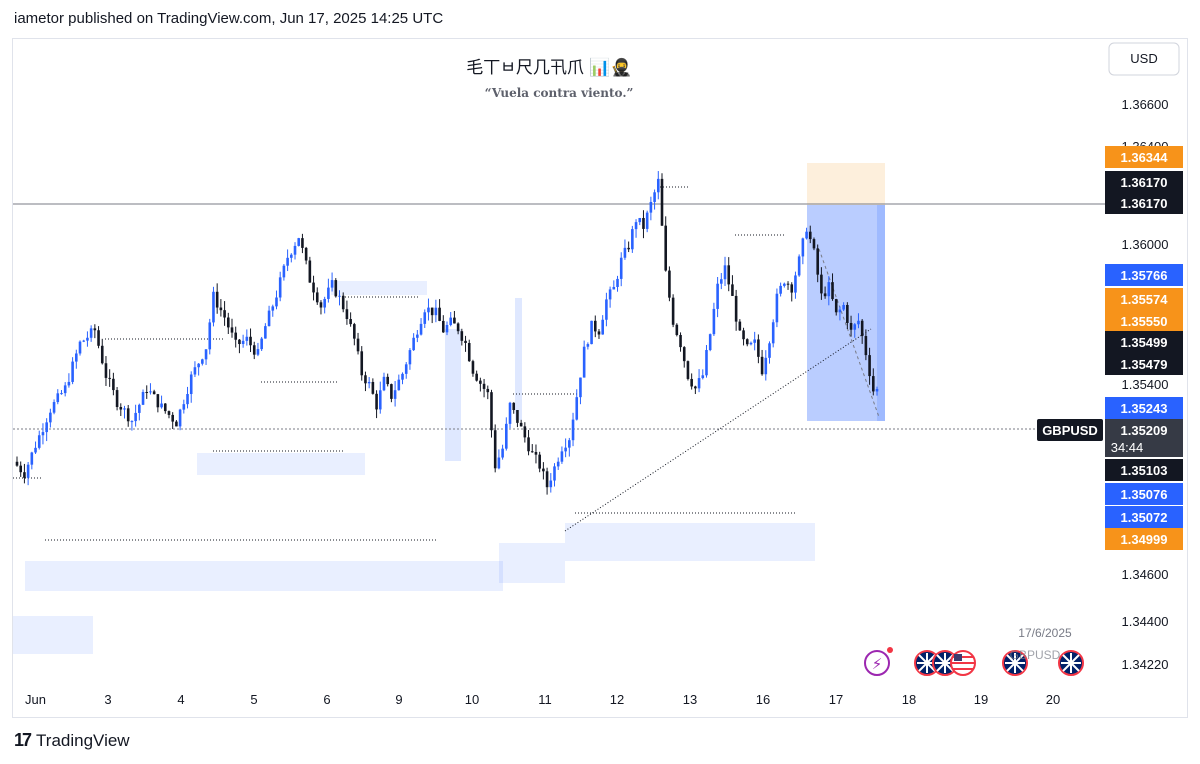 Image resolution: width=1200 pixels, height=764 pixels. Describe the element at coordinates (1145, 384) in the screenshot. I see `y-tick-4: 1.35400` at that location.